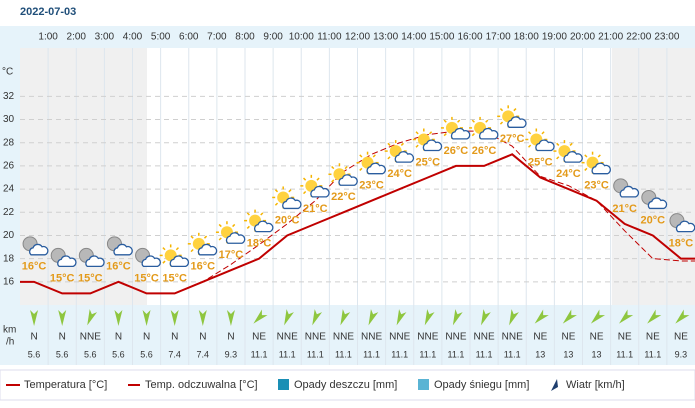  What do you see at coordinates (283, 384) in the screenshot?
I see `legend-swatch` at bounding box center [283, 384].